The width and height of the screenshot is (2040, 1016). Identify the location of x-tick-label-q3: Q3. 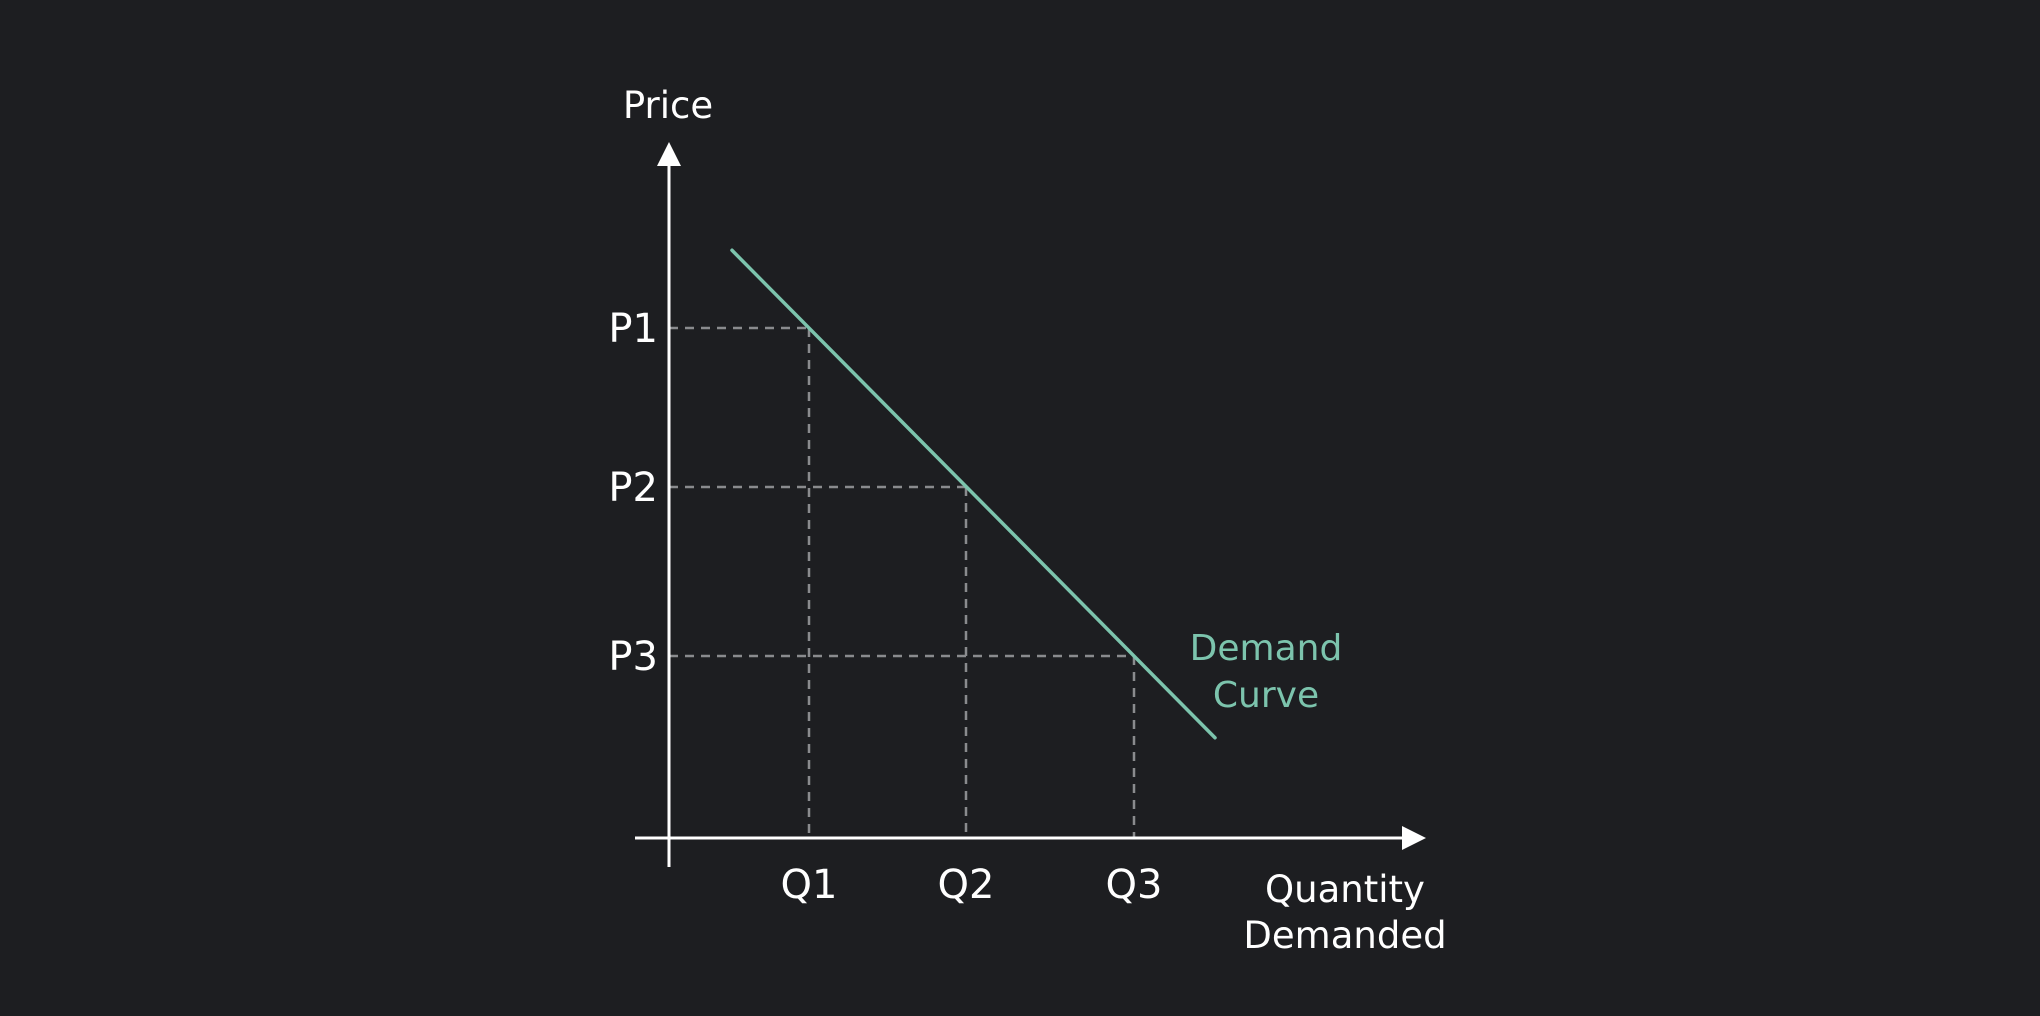
(1134, 885).